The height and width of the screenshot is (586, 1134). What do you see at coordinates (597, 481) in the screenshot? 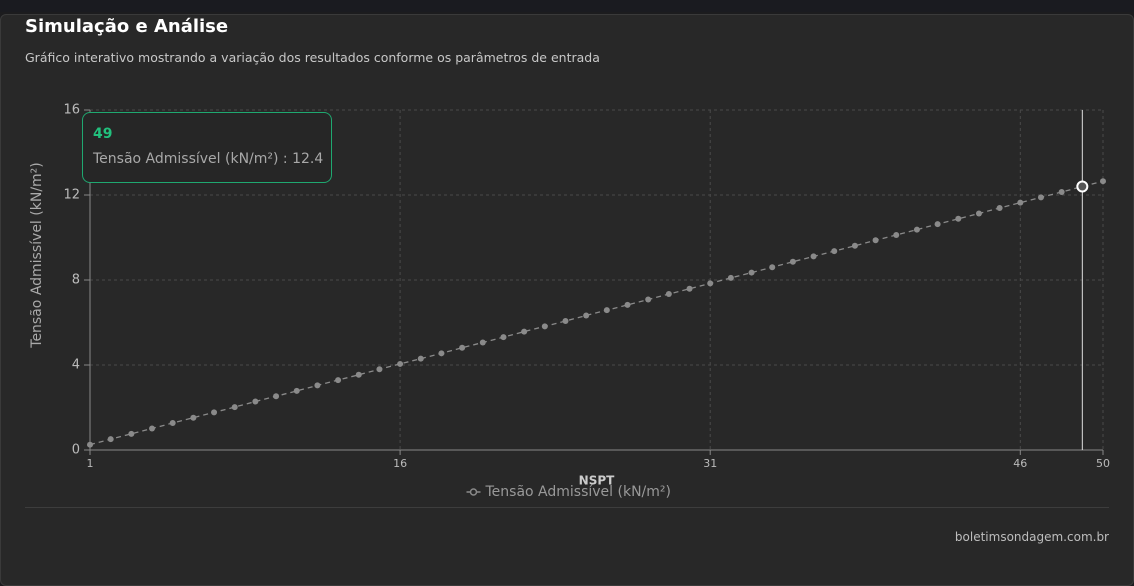
I see `x-axis-label: NSPT` at bounding box center [597, 481].